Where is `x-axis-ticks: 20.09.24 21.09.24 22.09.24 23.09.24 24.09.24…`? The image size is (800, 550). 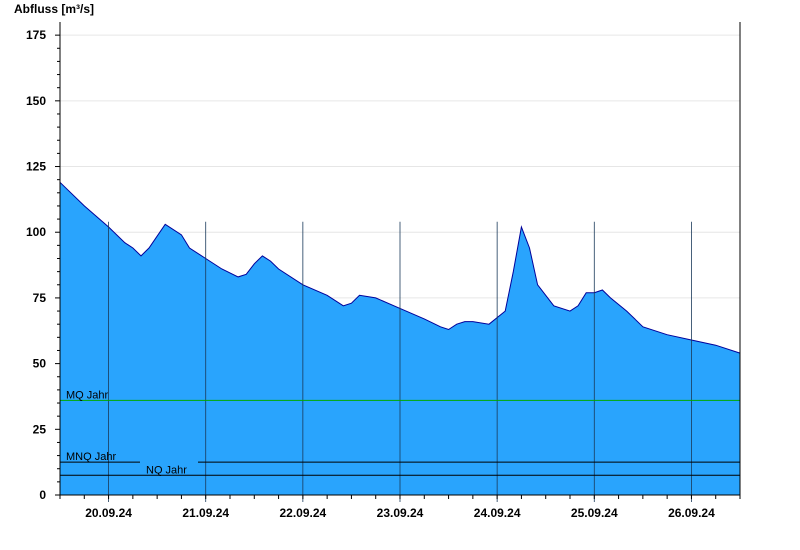 x-axis-ticks: 20.09.24 21.09.24 22.09.24 23.09.24 24.09.24… is located at coordinates (400, 507).